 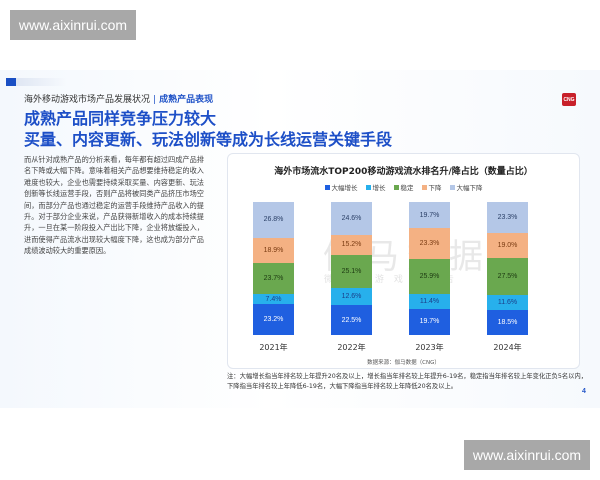 What do you see at coordinates (469, 188) in the screenshot?
I see `legend-label: 大幅下降` at bounding box center [469, 188].